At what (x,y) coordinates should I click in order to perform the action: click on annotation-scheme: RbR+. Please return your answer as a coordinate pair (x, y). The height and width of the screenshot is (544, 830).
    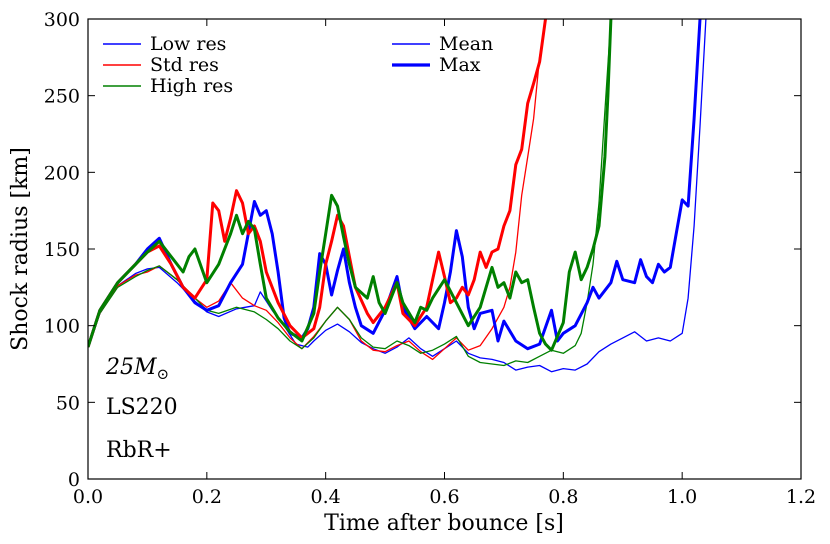
    Looking at the image, I should click on (139, 450).